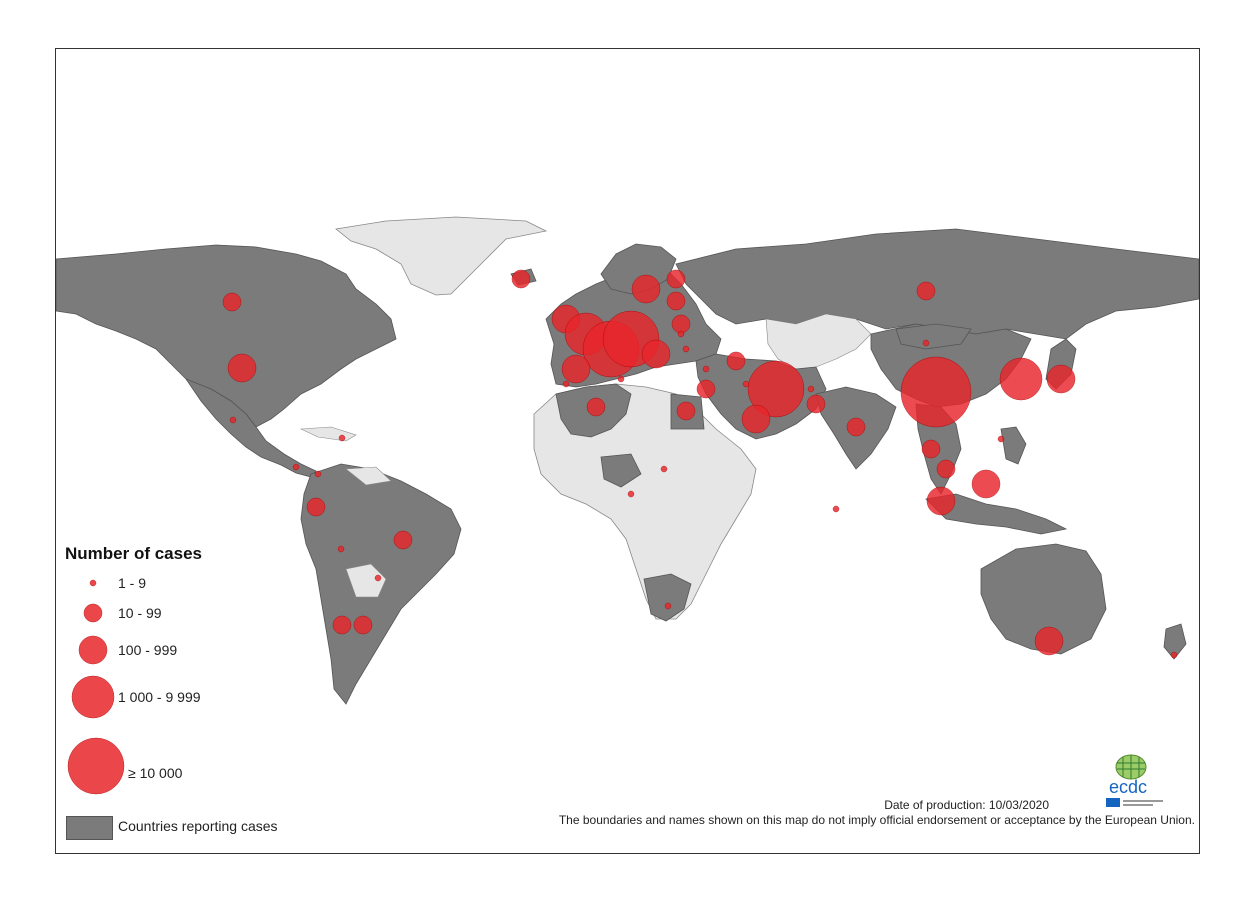  Describe the element at coordinates (148, 650) in the screenshot. I see `legend-label-3: 100 - 999` at that location.